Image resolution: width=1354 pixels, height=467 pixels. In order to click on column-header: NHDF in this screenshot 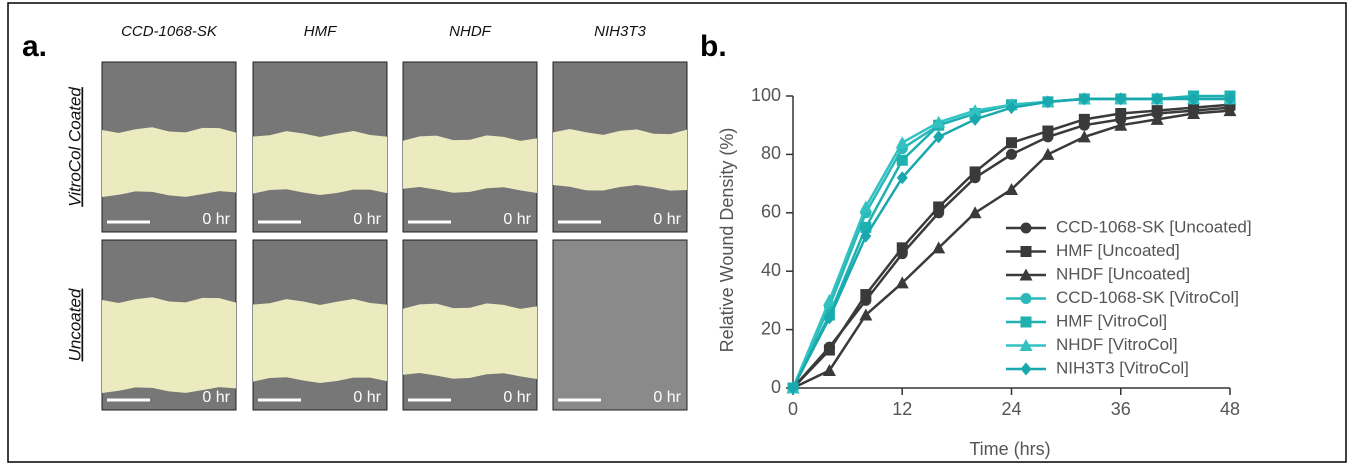, I will do `click(470, 31)`.